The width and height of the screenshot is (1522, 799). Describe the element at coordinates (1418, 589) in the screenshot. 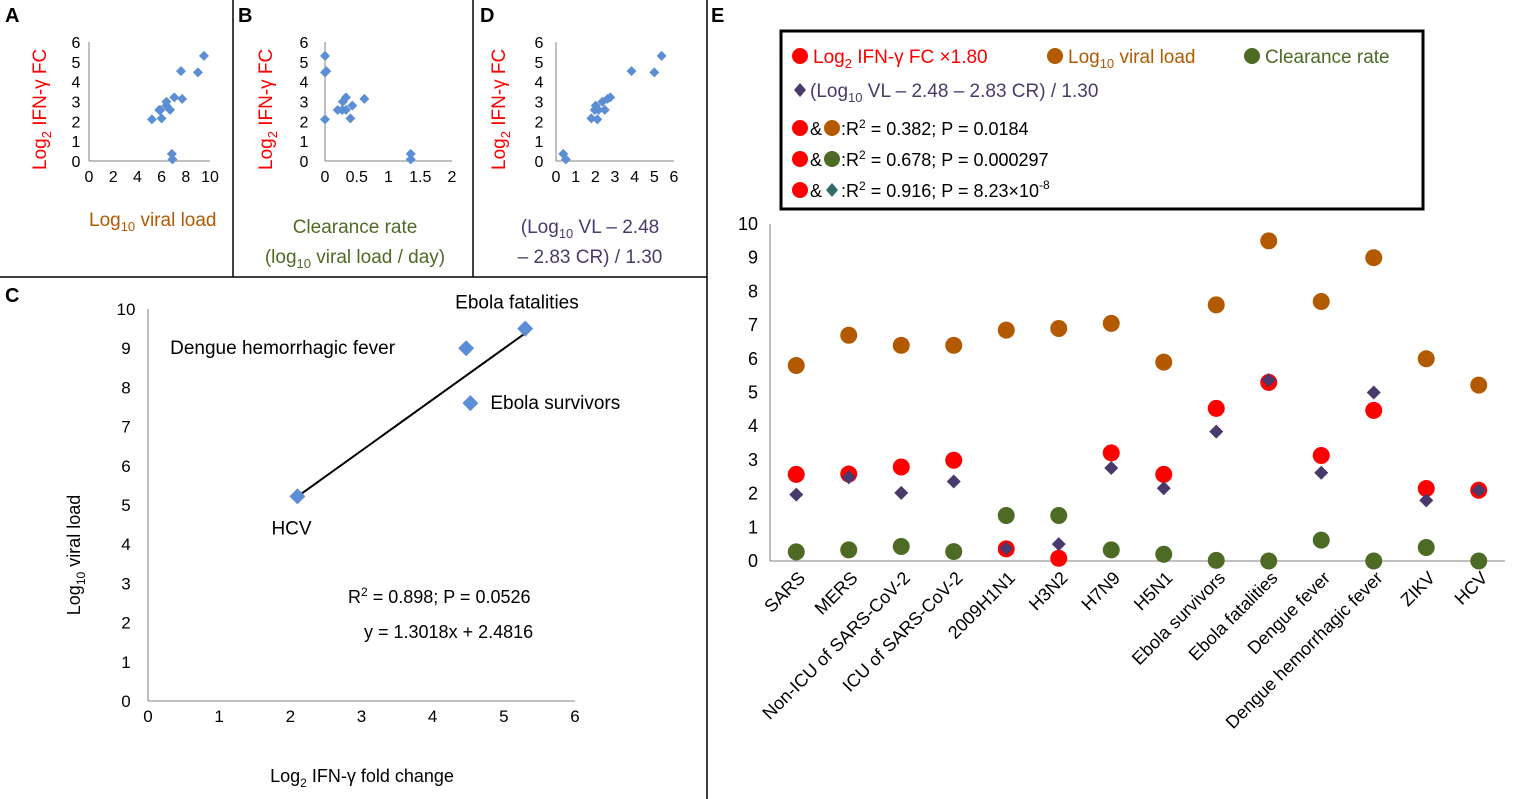

I see `category-label: ZIKV` at that location.